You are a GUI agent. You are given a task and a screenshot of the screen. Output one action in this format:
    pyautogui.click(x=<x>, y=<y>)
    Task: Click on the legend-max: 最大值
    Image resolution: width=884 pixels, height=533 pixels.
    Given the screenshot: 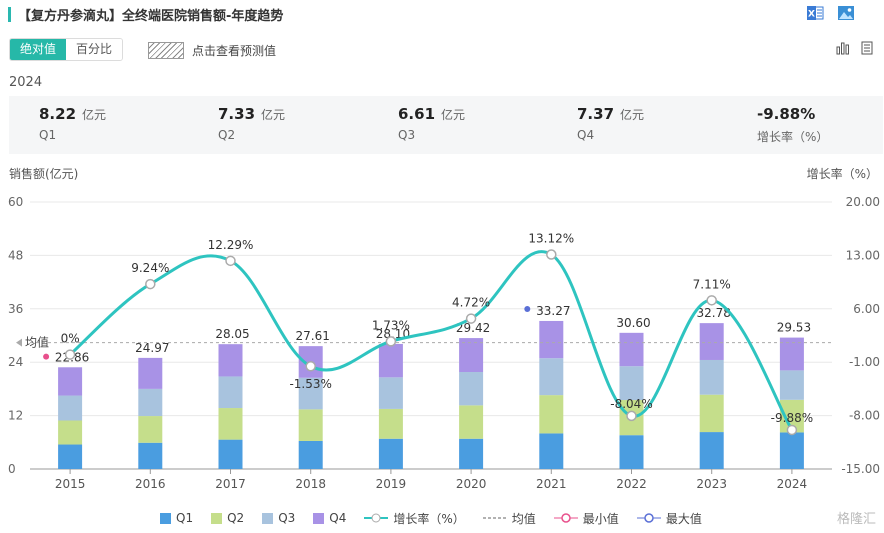 What is the action you would take?
    pyautogui.click(x=669, y=518)
    